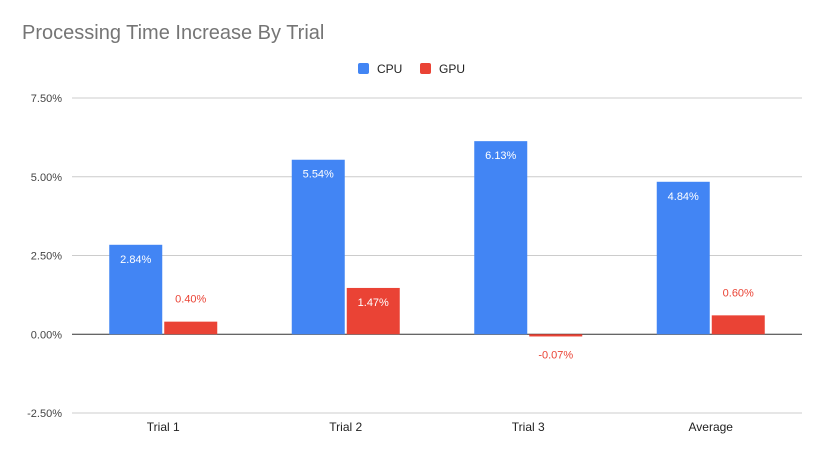  What do you see at coordinates (190, 300) in the screenshot?
I see `data-label: 0.40%` at bounding box center [190, 300].